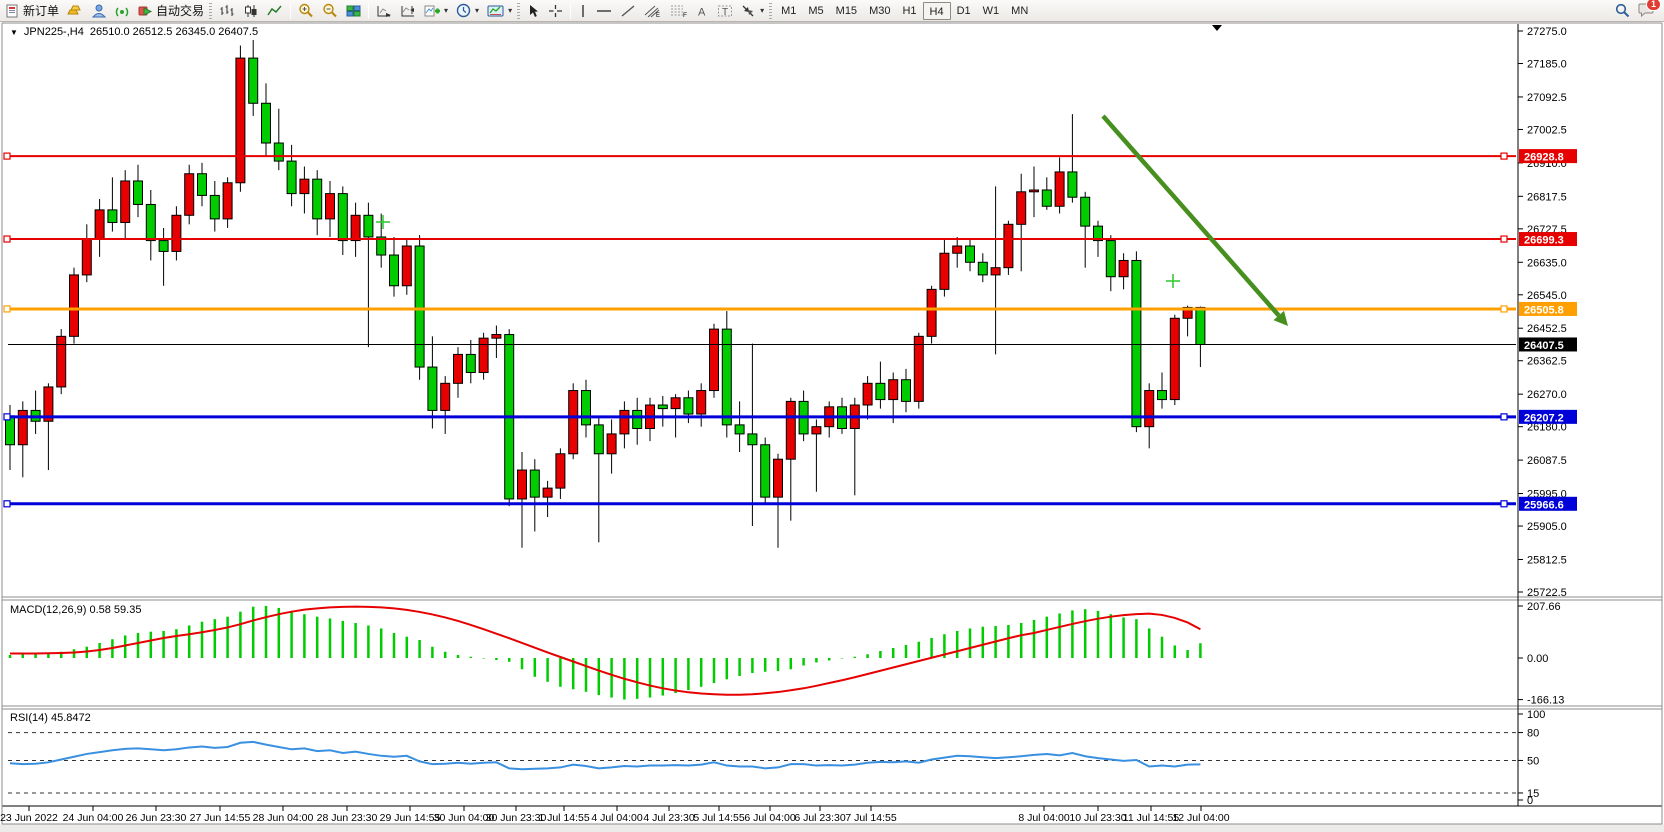  I want to click on tab-timeframe-m15: M15, so click(846, 10).